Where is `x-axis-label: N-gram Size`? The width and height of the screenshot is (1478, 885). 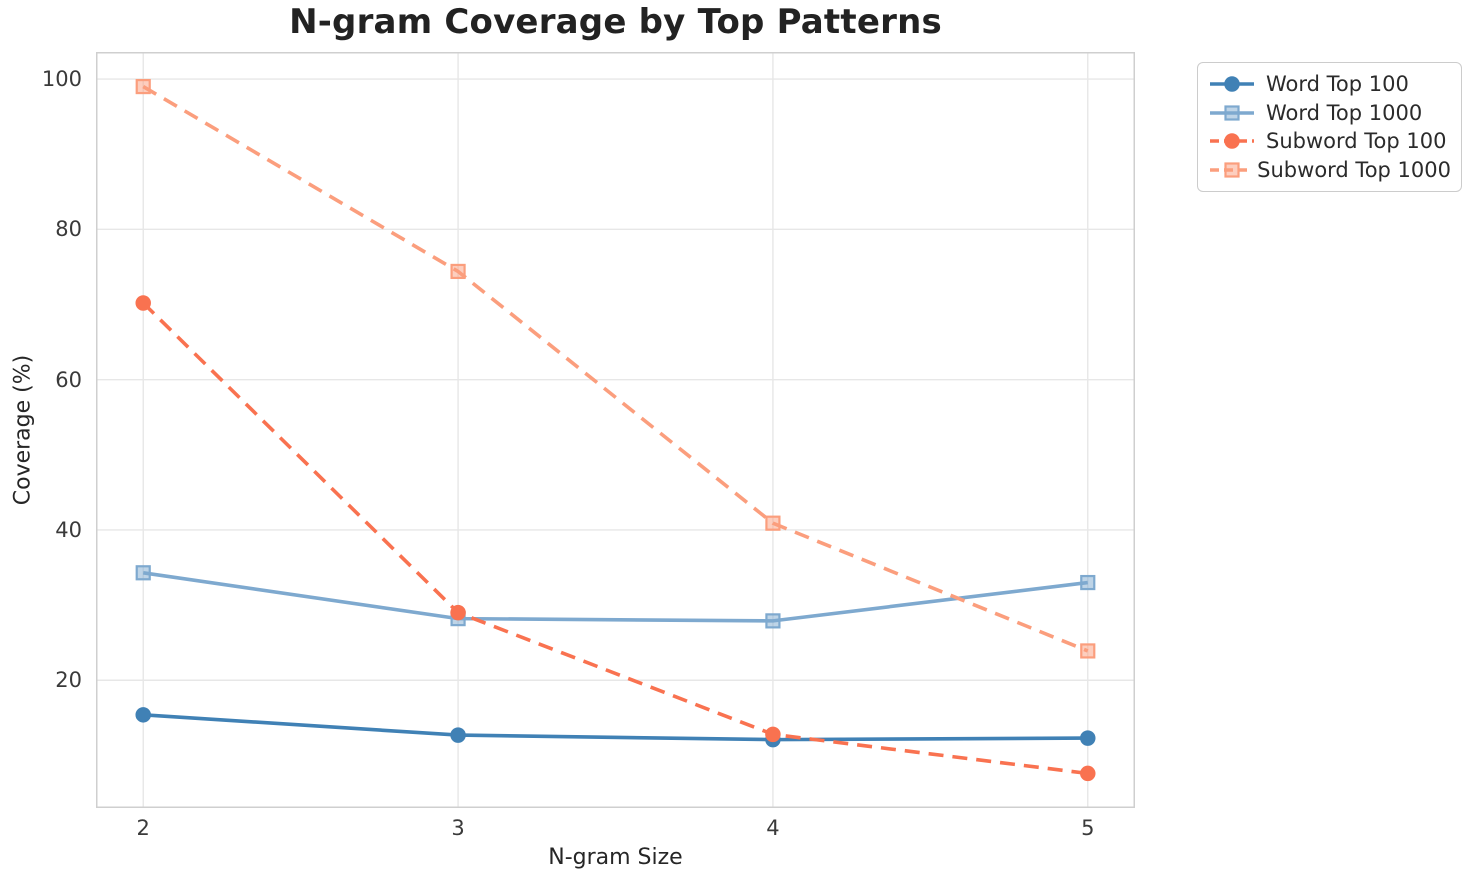 x-axis-label: N-gram Size is located at coordinates (615, 857).